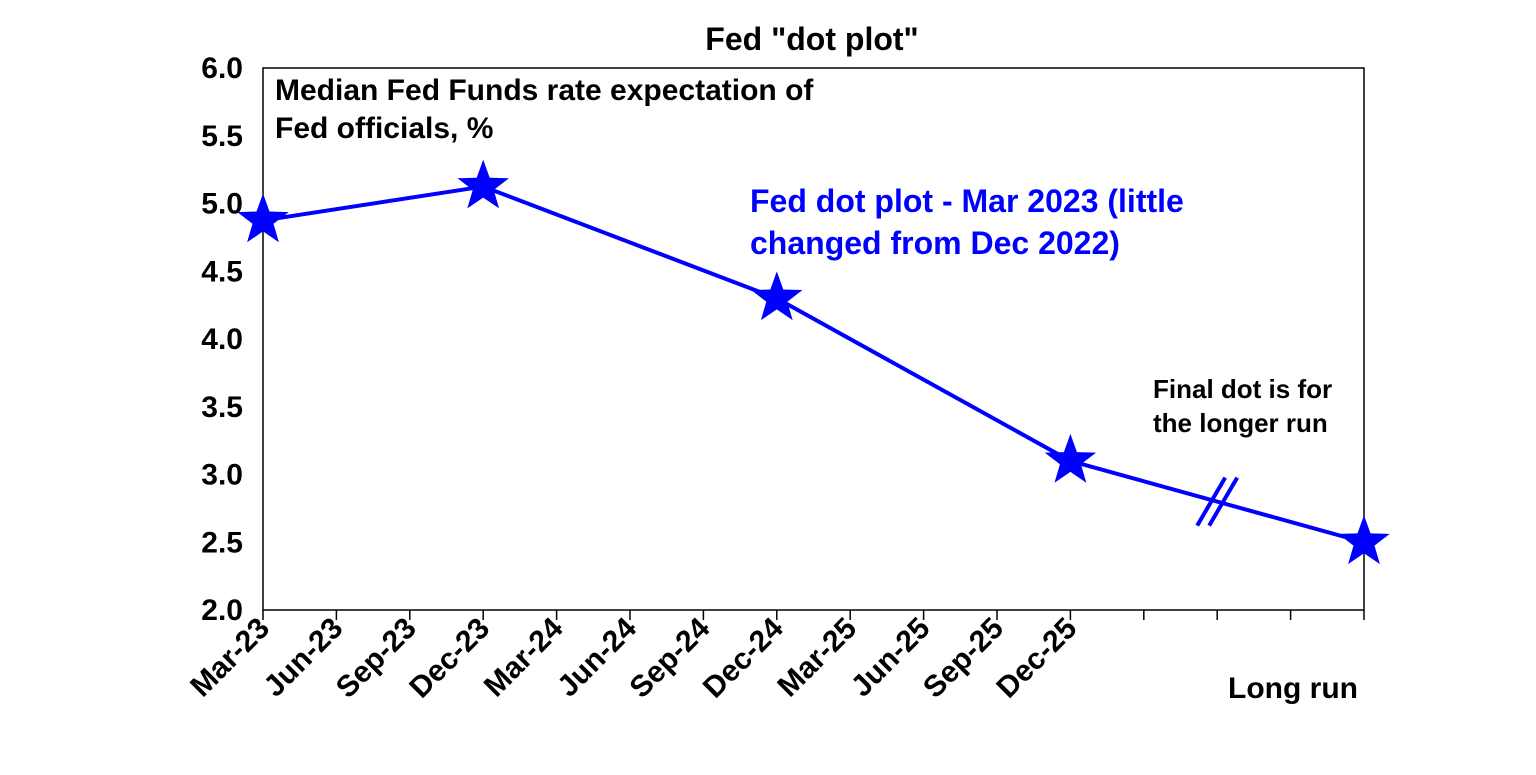  I want to click on axis-tick-marks, so click(813, 615).